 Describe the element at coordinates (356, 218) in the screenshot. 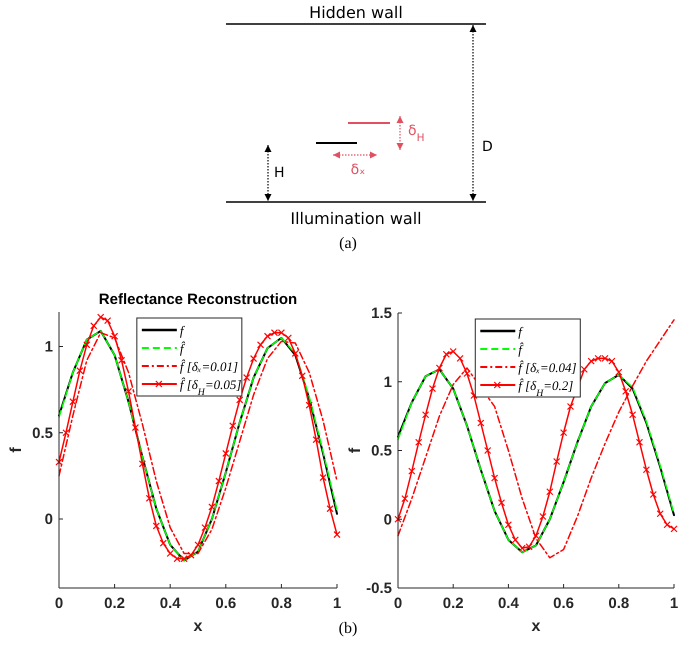

I see `text: Illumination wall` at that location.